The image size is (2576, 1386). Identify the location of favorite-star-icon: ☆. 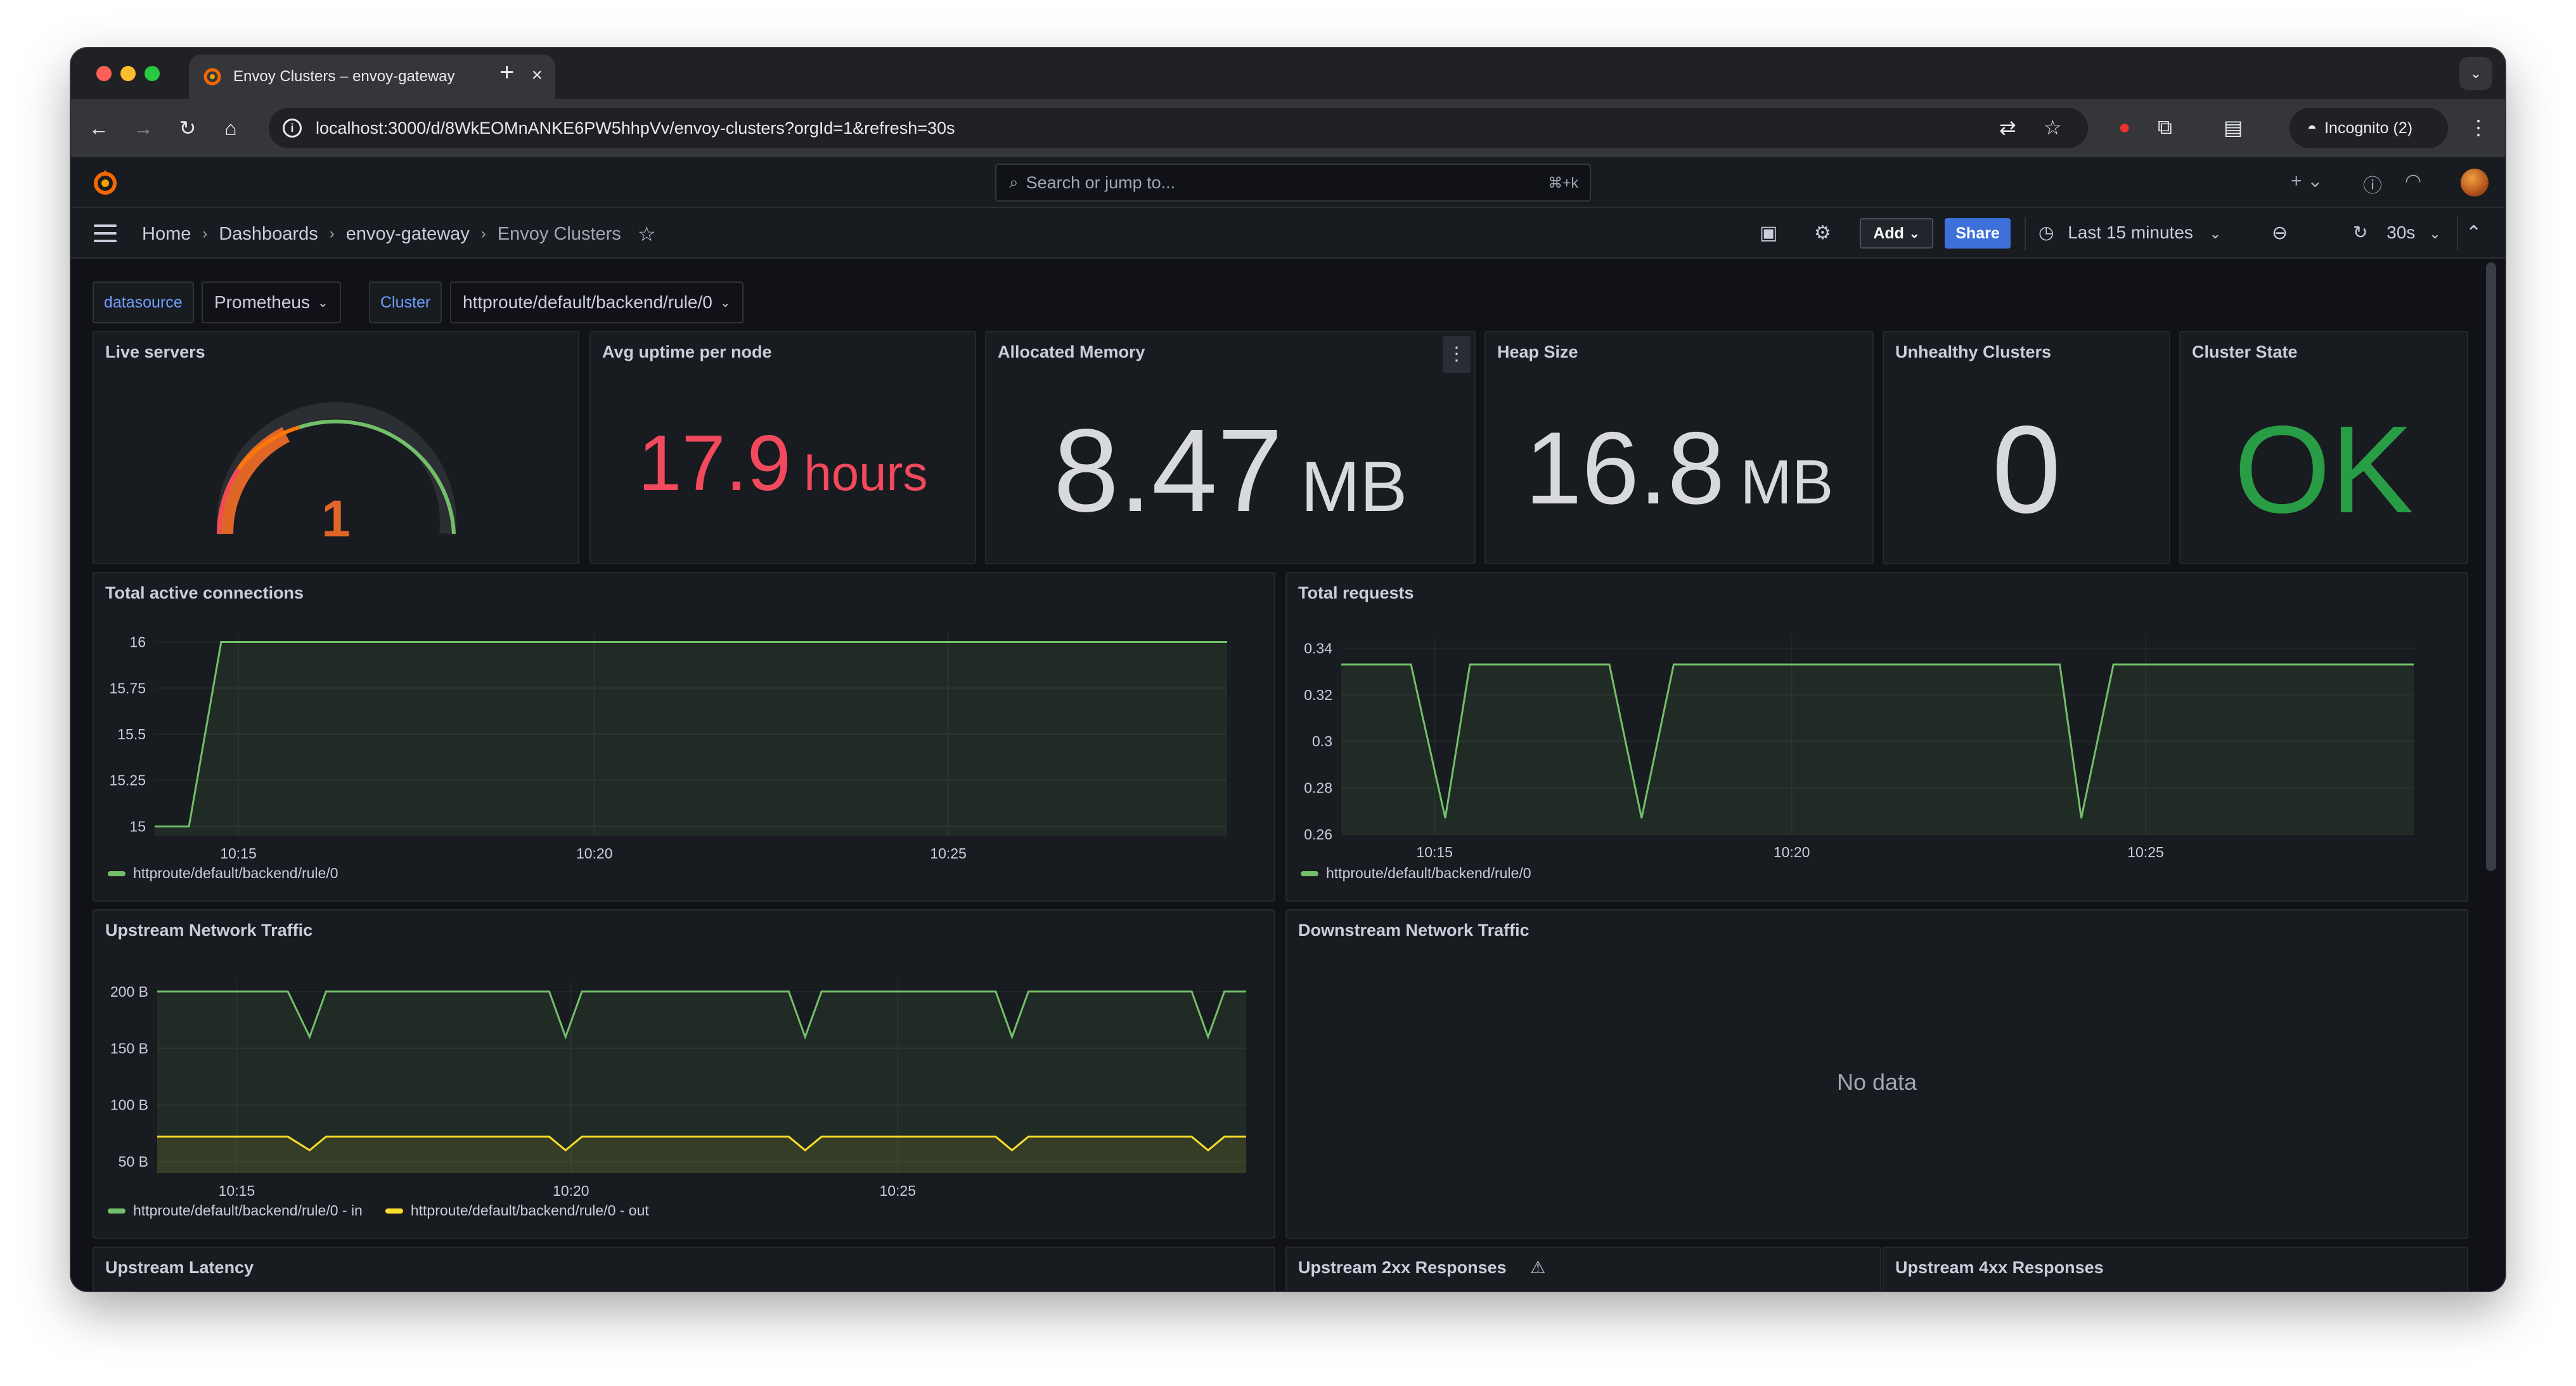
(646, 234).